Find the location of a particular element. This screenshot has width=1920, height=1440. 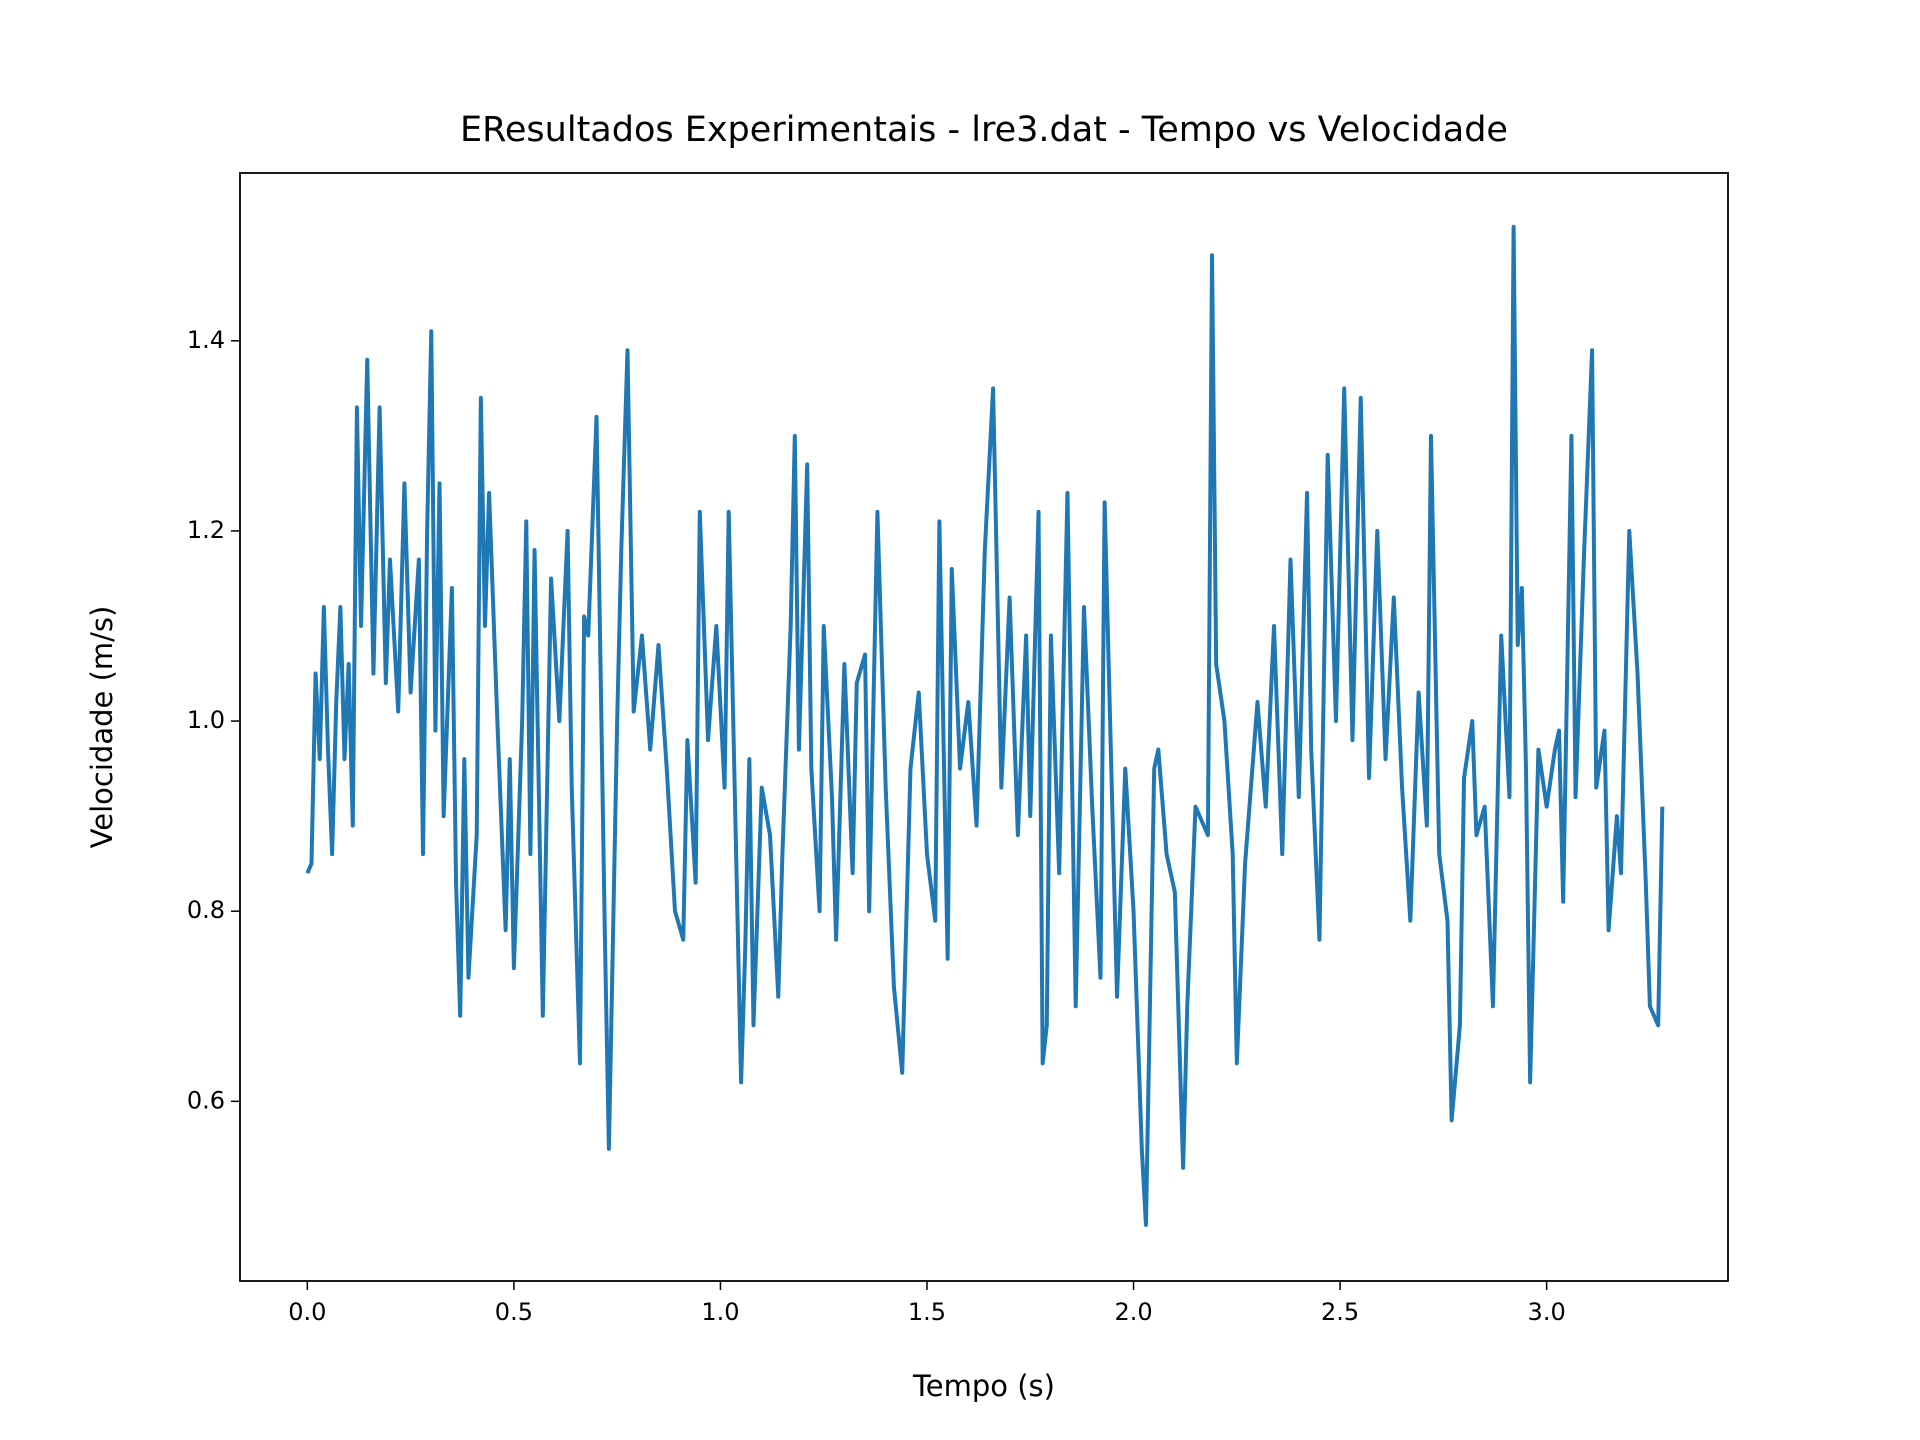

x-tick-label: 1.5 is located at coordinates (927, 1312).